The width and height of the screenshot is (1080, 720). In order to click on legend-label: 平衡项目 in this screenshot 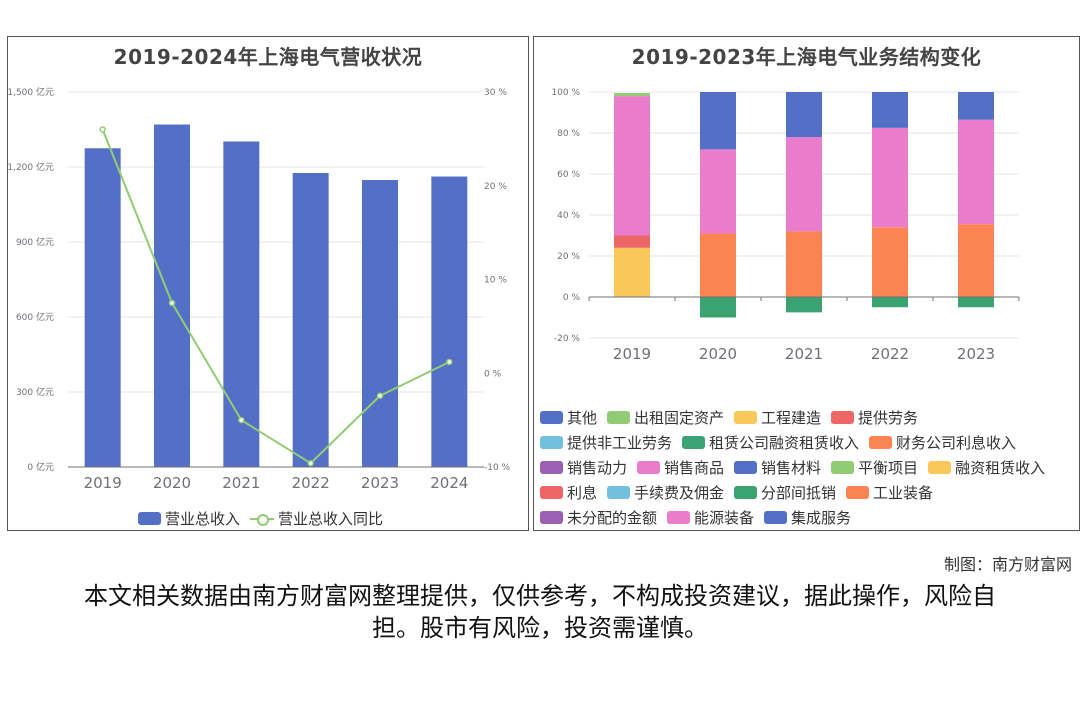, I will do `click(888, 468)`.